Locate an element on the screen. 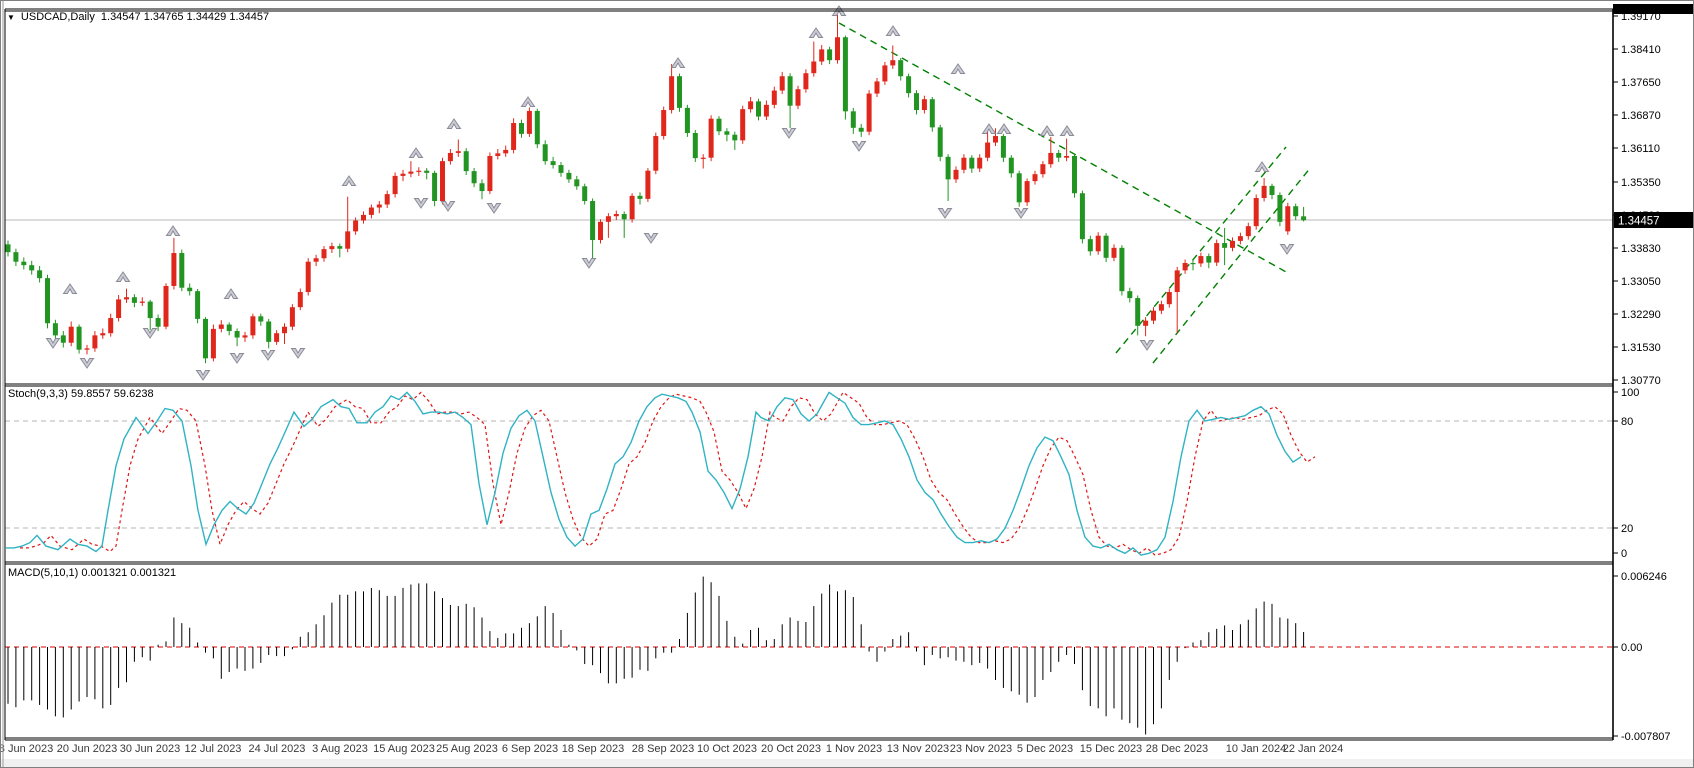 This screenshot has height=768, width=1694. date-axis-label: 5 Dec 2023 is located at coordinates (1045, 749).